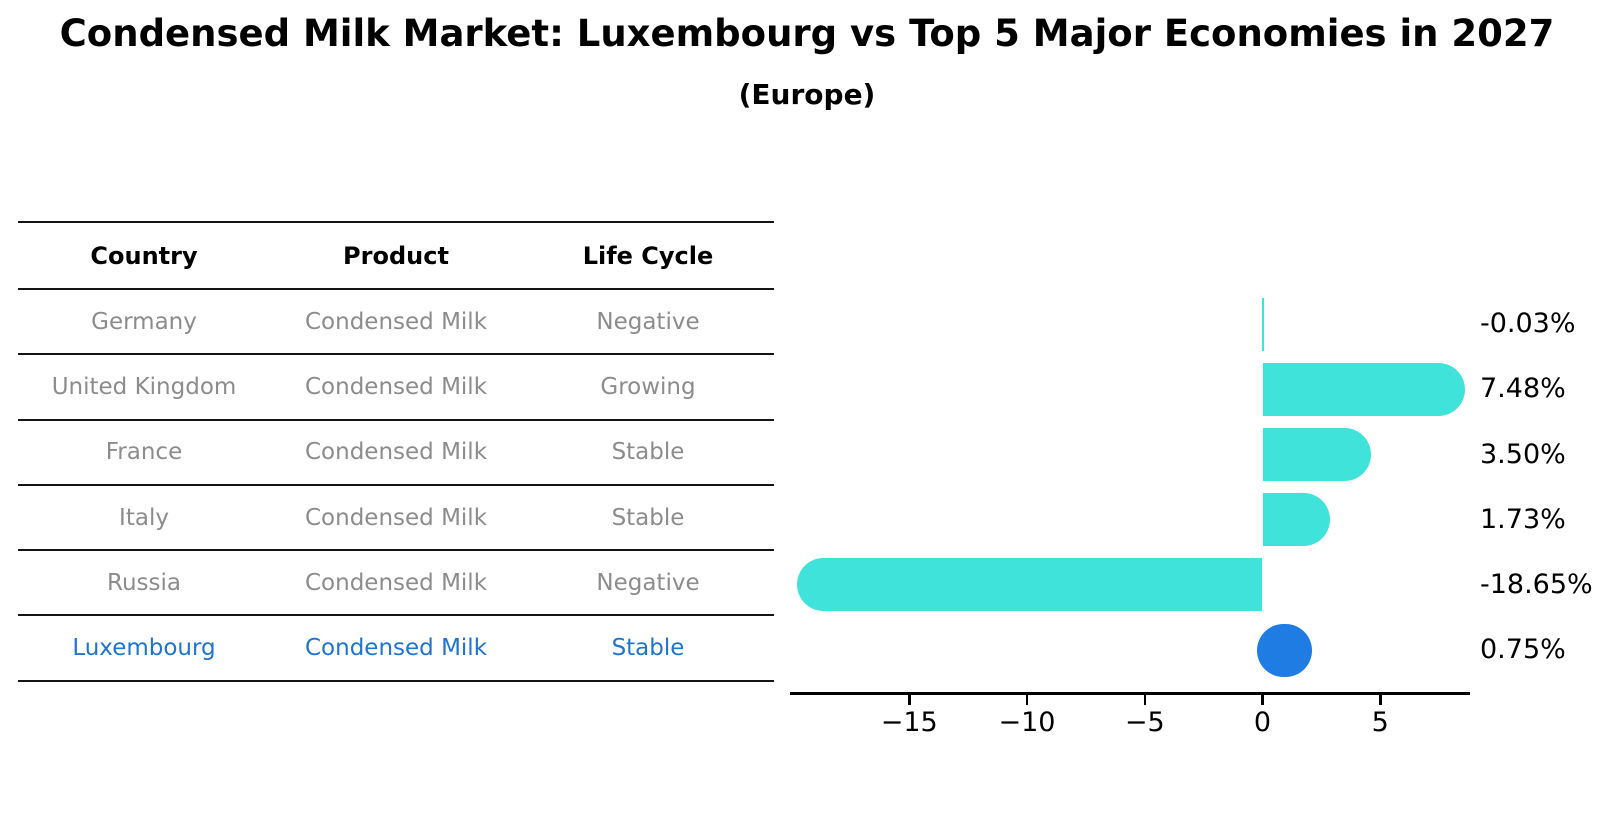  I want to click on chart-subtitle: (Europe), so click(807, 94).